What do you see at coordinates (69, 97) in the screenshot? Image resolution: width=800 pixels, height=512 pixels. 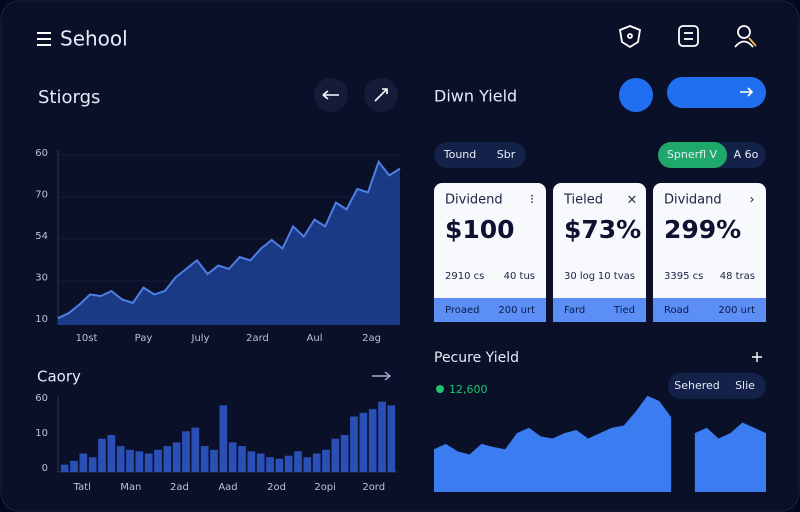 I see `section-title: Stiorgs` at bounding box center [69, 97].